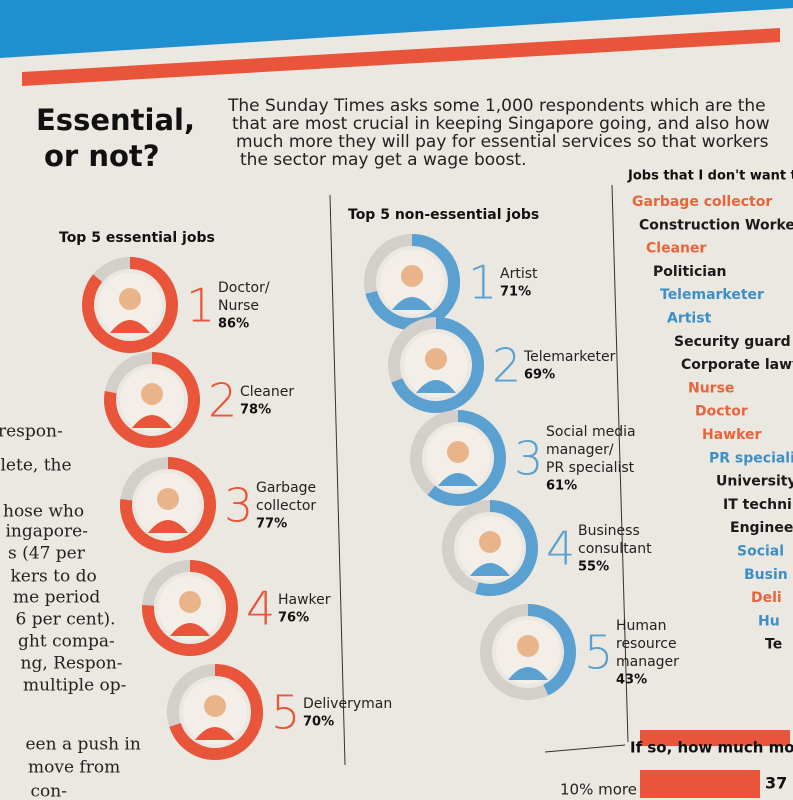  What do you see at coordinates (689, 319) in the screenshot?
I see `job-list-item: Artist` at bounding box center [689, 319].